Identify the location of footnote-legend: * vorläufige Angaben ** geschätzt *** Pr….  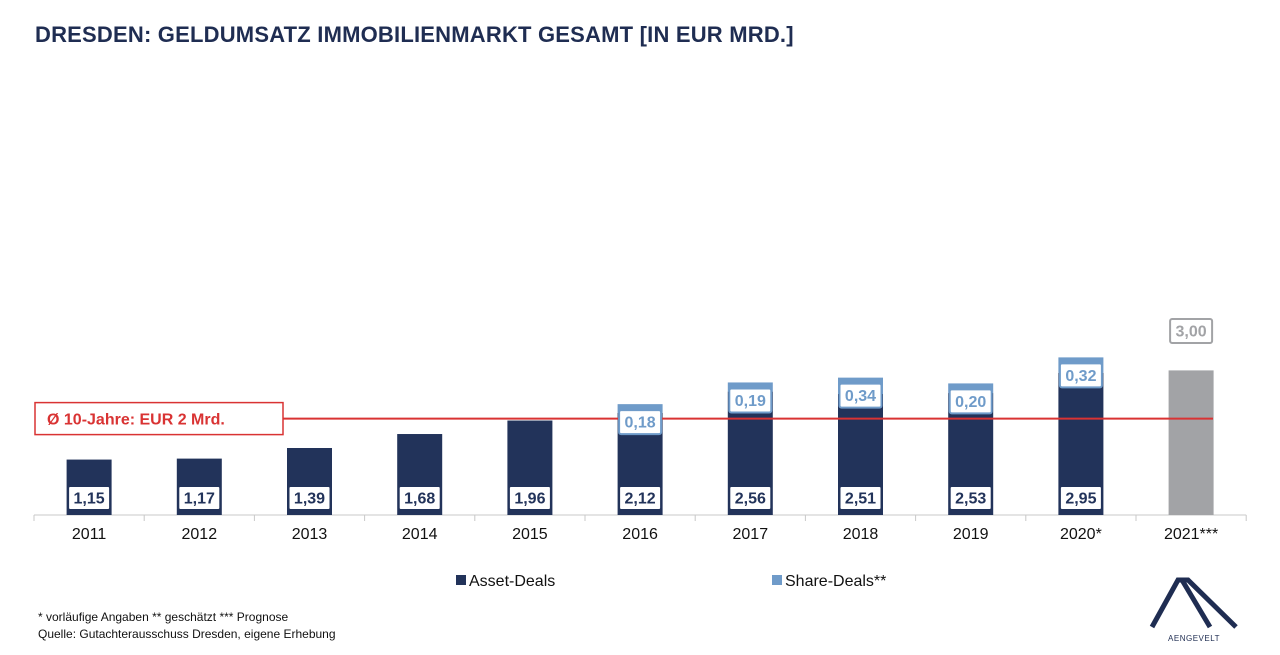
(163, 617).